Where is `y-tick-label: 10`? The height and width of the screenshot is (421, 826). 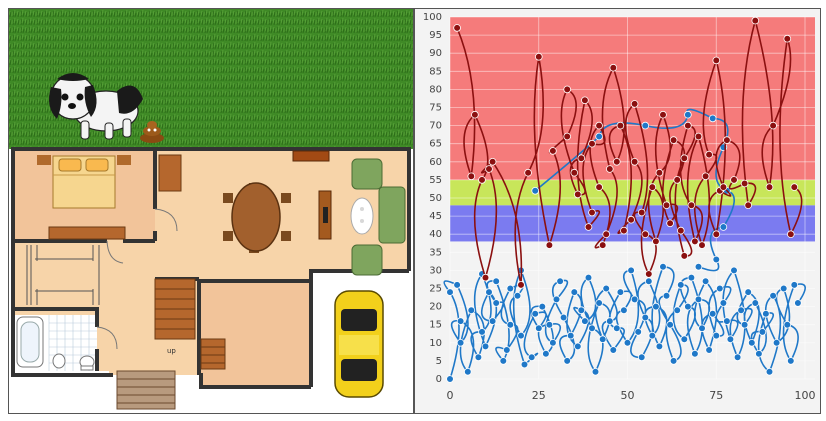 y-tick-label: 10 is located at coordinates (435, 343).